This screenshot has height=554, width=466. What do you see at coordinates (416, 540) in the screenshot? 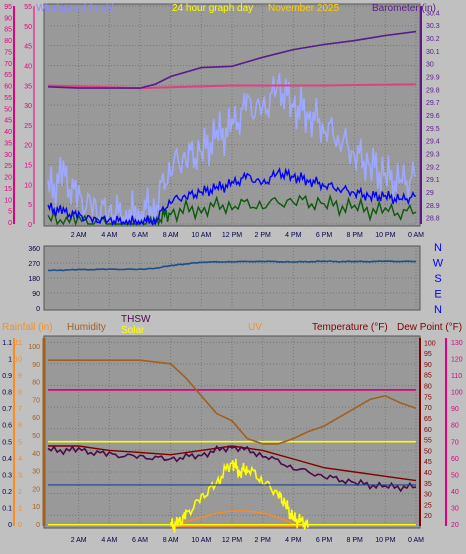
I see `temp-x-tick: 0 AM` at bounding box center [416, 540].